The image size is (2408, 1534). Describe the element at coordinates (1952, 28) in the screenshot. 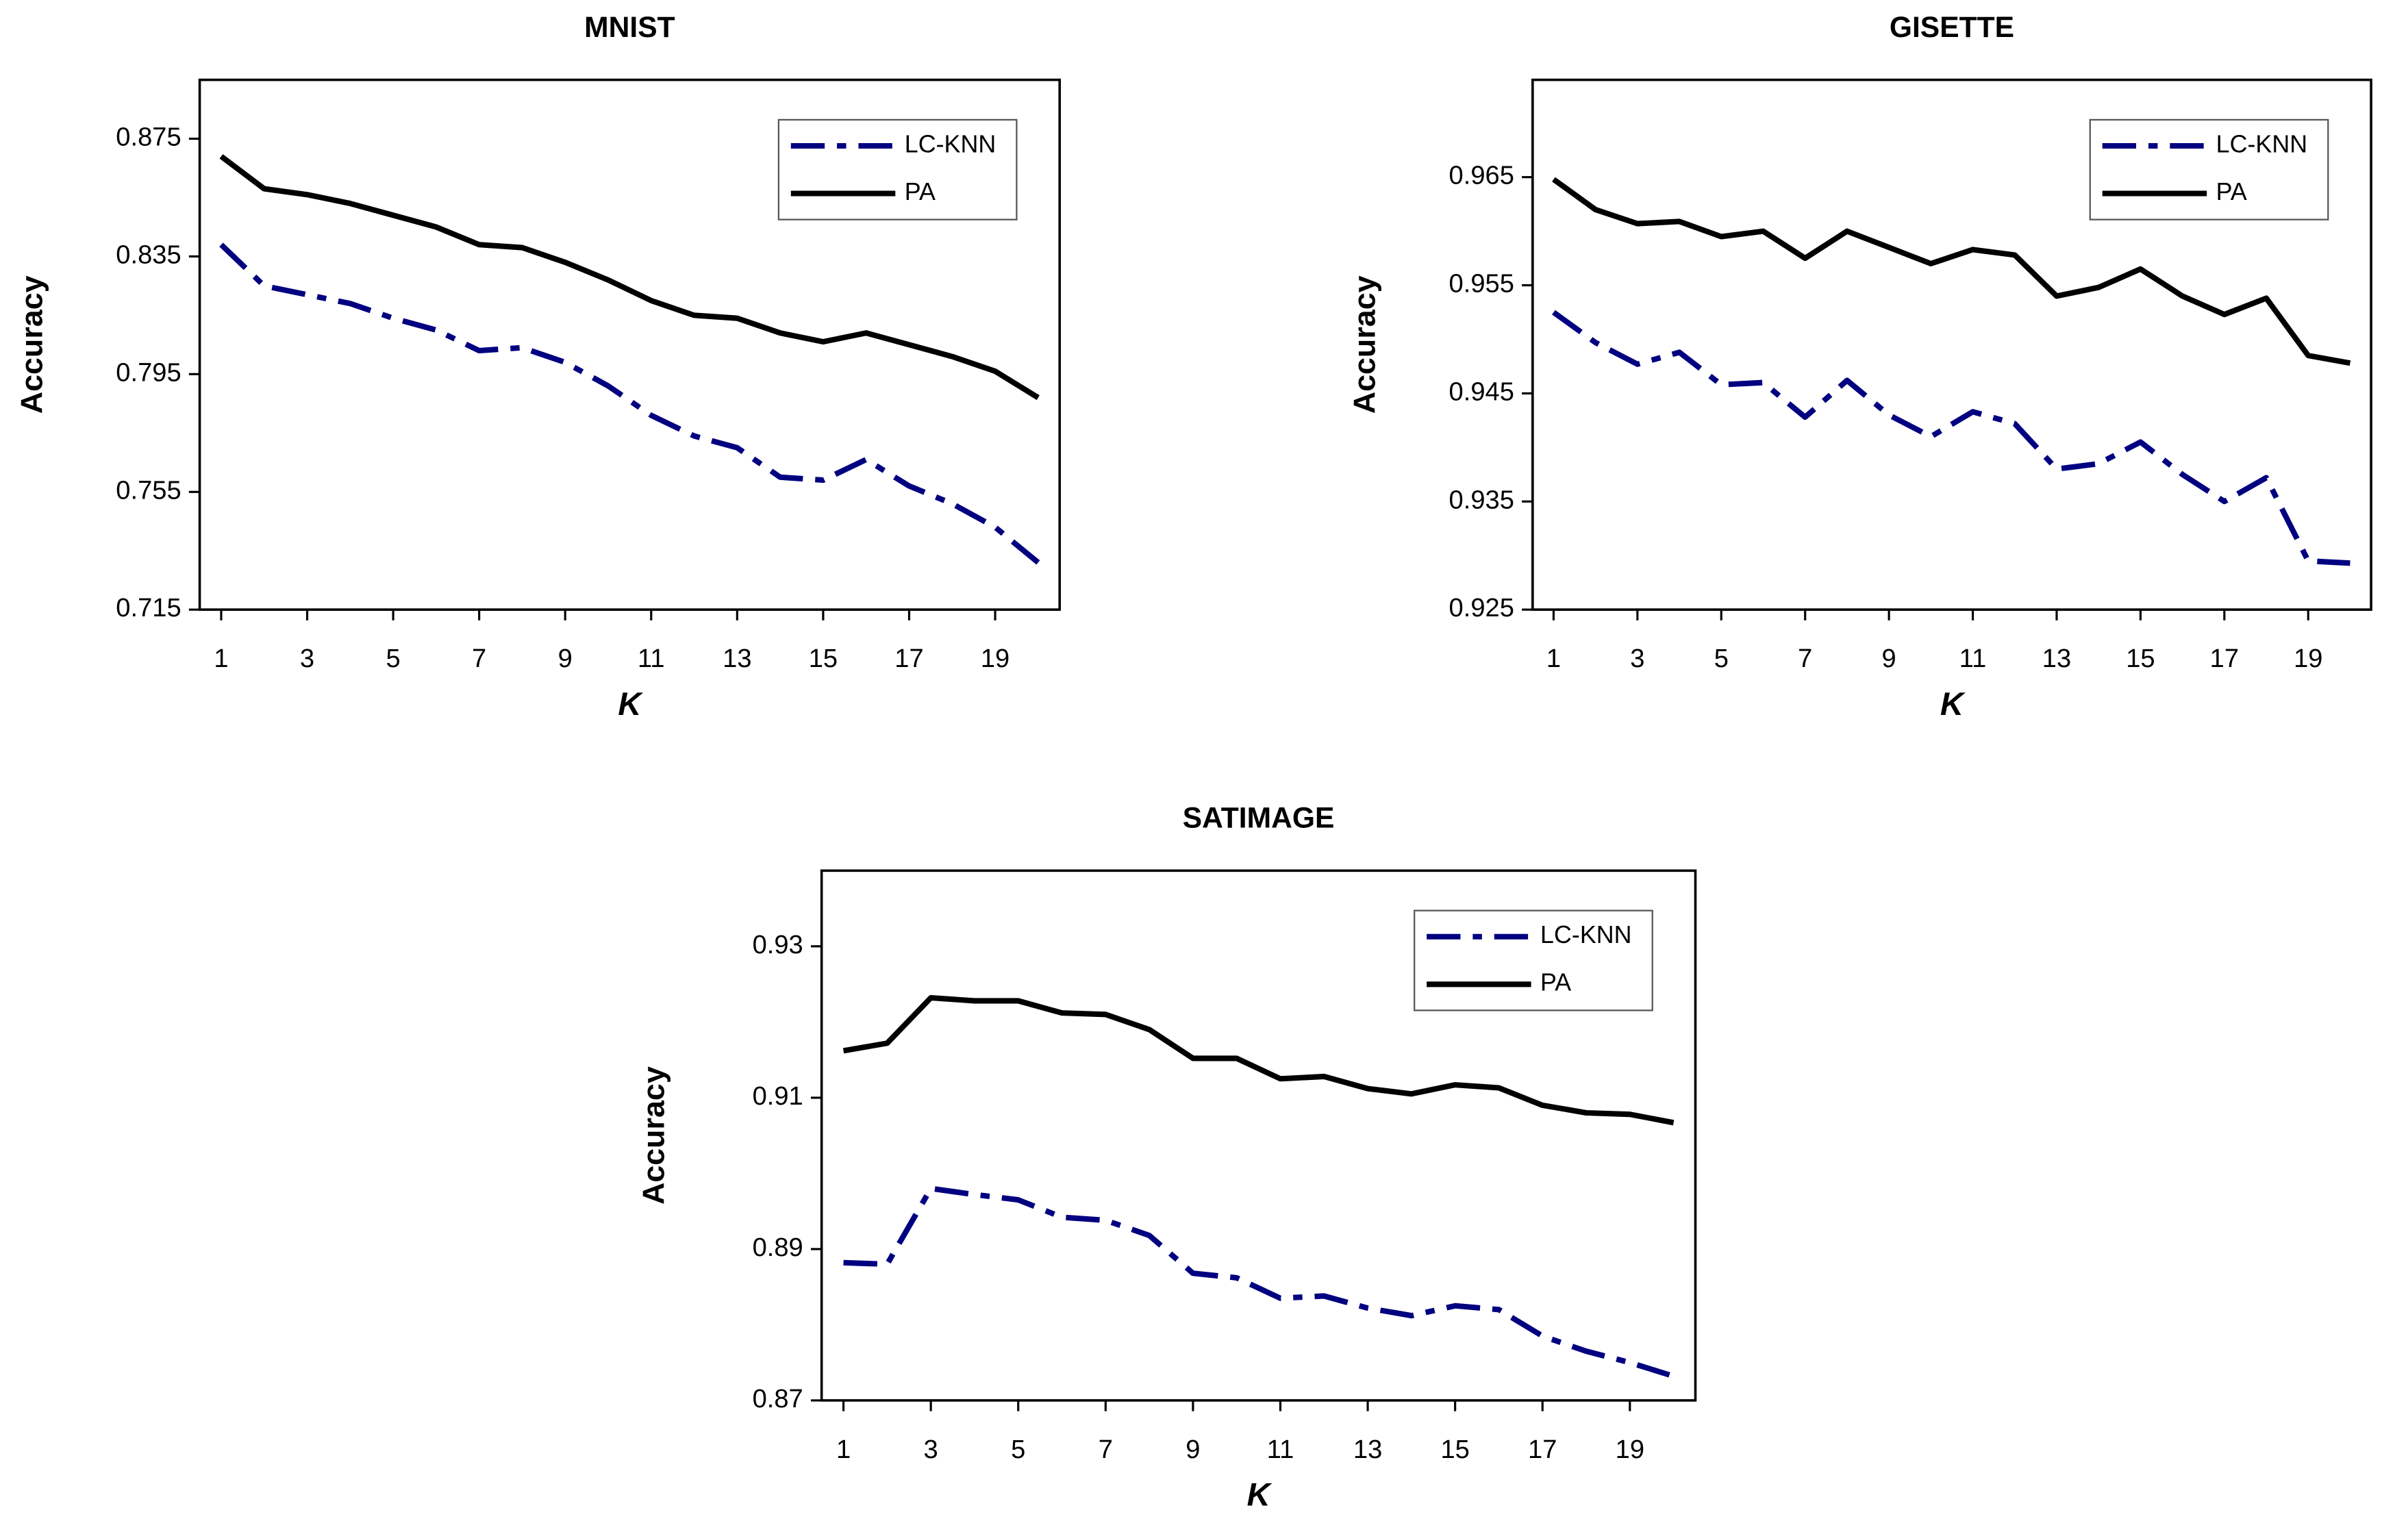

I see `chart-title: GISETTE` at that location.